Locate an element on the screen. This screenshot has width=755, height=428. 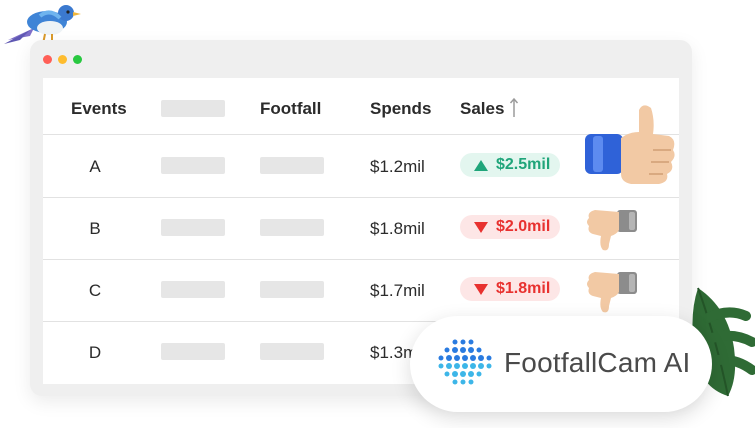
sales-value: $2.5mil is located at coordinates (523, 164).